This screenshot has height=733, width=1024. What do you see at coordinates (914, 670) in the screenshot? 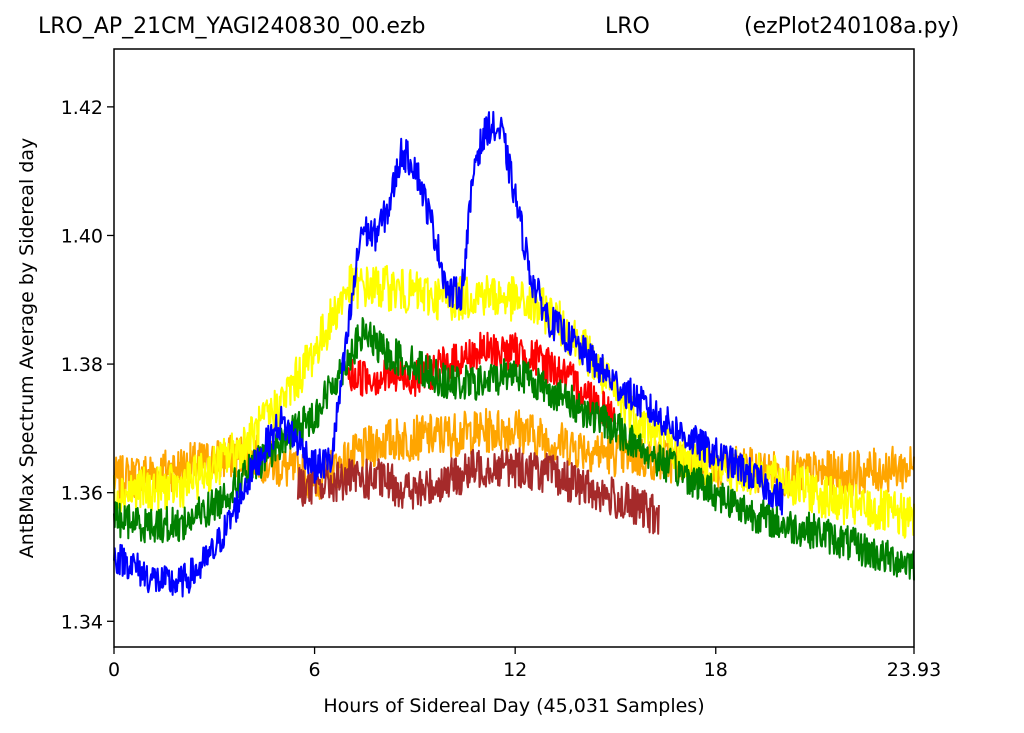
I see `x-tick-label: 23.93` at bounding box center [914, 670].